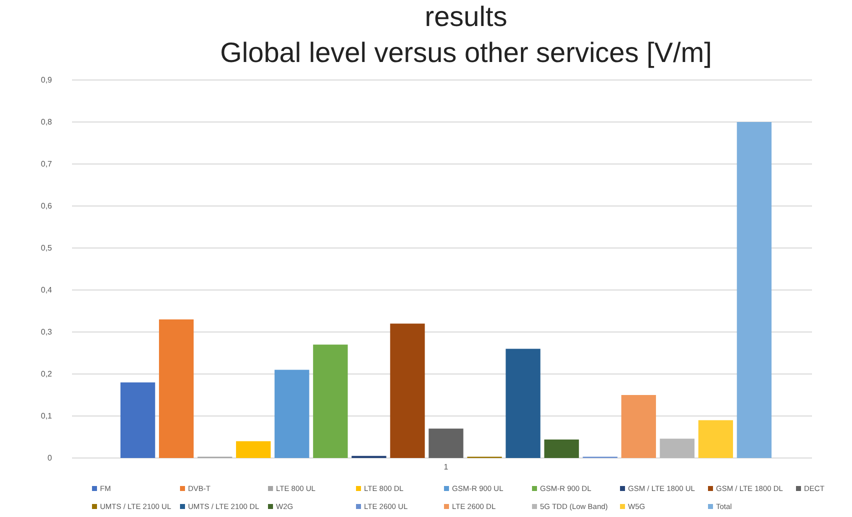 The width and height of the screenshot is (852, 517). What do you see at coordinates (466, 52) in the screenshot?
I see `chart-subtitle: Global level versus other services [V/m]` at bounding box center [466, 52].